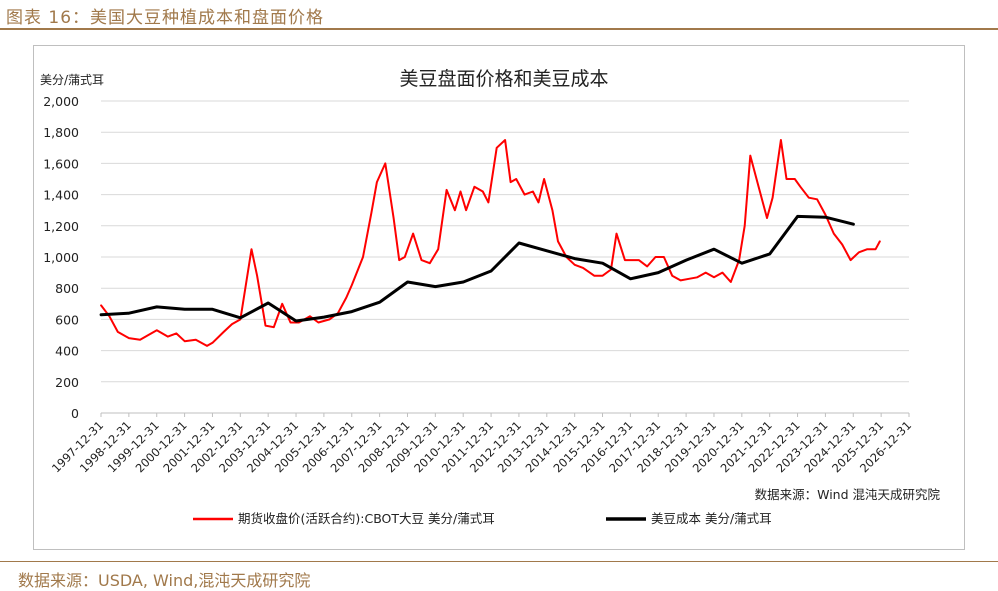 This screenshot has height=591, width=998. What do you see at coordinates (165, 18) in the screenshot?
I see `figure-title: 图表 16：美国大豆种植成本和盘面价格` at bounding box center [165, 18].